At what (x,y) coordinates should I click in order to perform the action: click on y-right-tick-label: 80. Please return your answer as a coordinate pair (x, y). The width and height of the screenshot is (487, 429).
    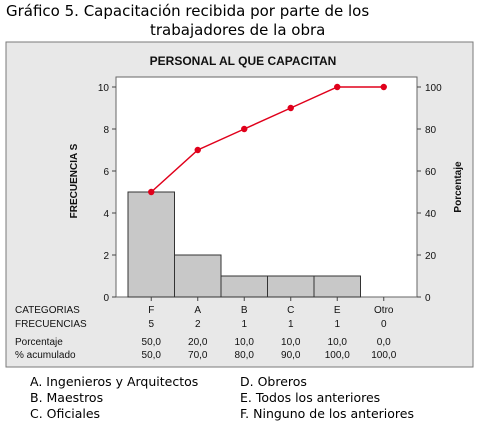
    Looking at the image, I should click on (431, 130).